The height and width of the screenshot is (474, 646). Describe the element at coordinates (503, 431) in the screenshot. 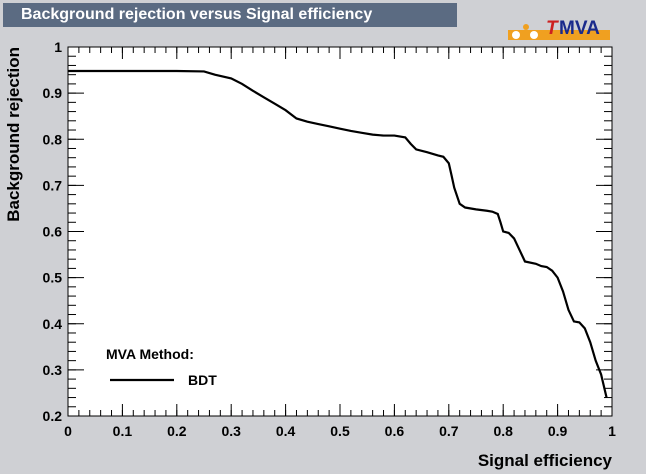

I see `x-tick-label: 0.8` at that location.